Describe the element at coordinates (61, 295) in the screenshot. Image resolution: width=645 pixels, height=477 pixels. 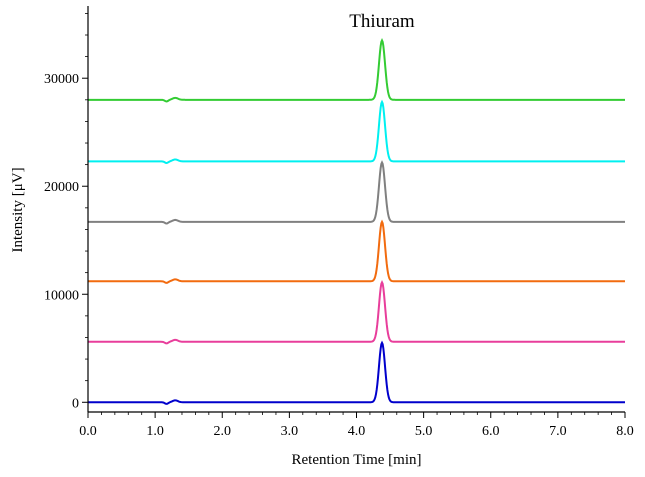
I see `y-tick-label: 10000` at that location.